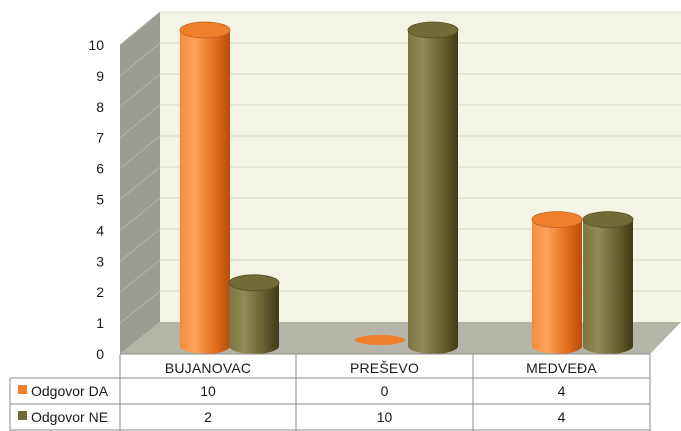 This screenshot has width=681, height=431. Describe the element at coordinates (100, 354) in the screenshot. I see `y-tick-label: 0` at that location.